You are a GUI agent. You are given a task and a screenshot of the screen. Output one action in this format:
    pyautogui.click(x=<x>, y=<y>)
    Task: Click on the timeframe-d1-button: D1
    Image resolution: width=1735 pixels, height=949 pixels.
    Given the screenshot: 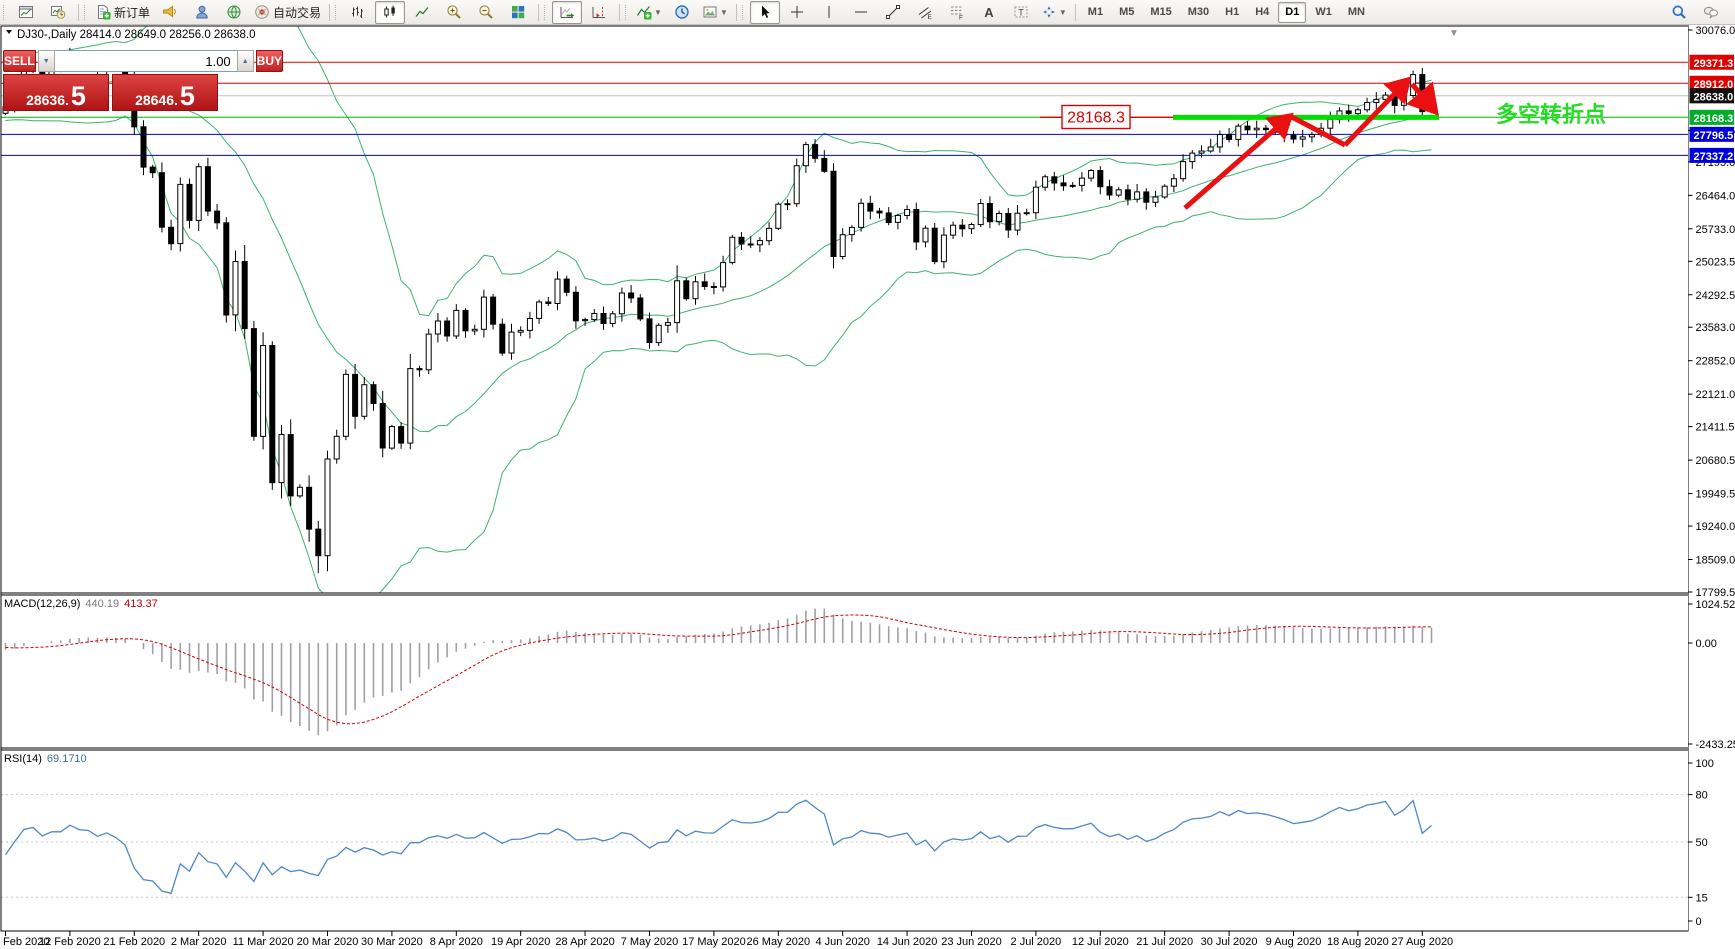 What is the action you would take?
    pyautogui.click(x=1292, y=12)
    